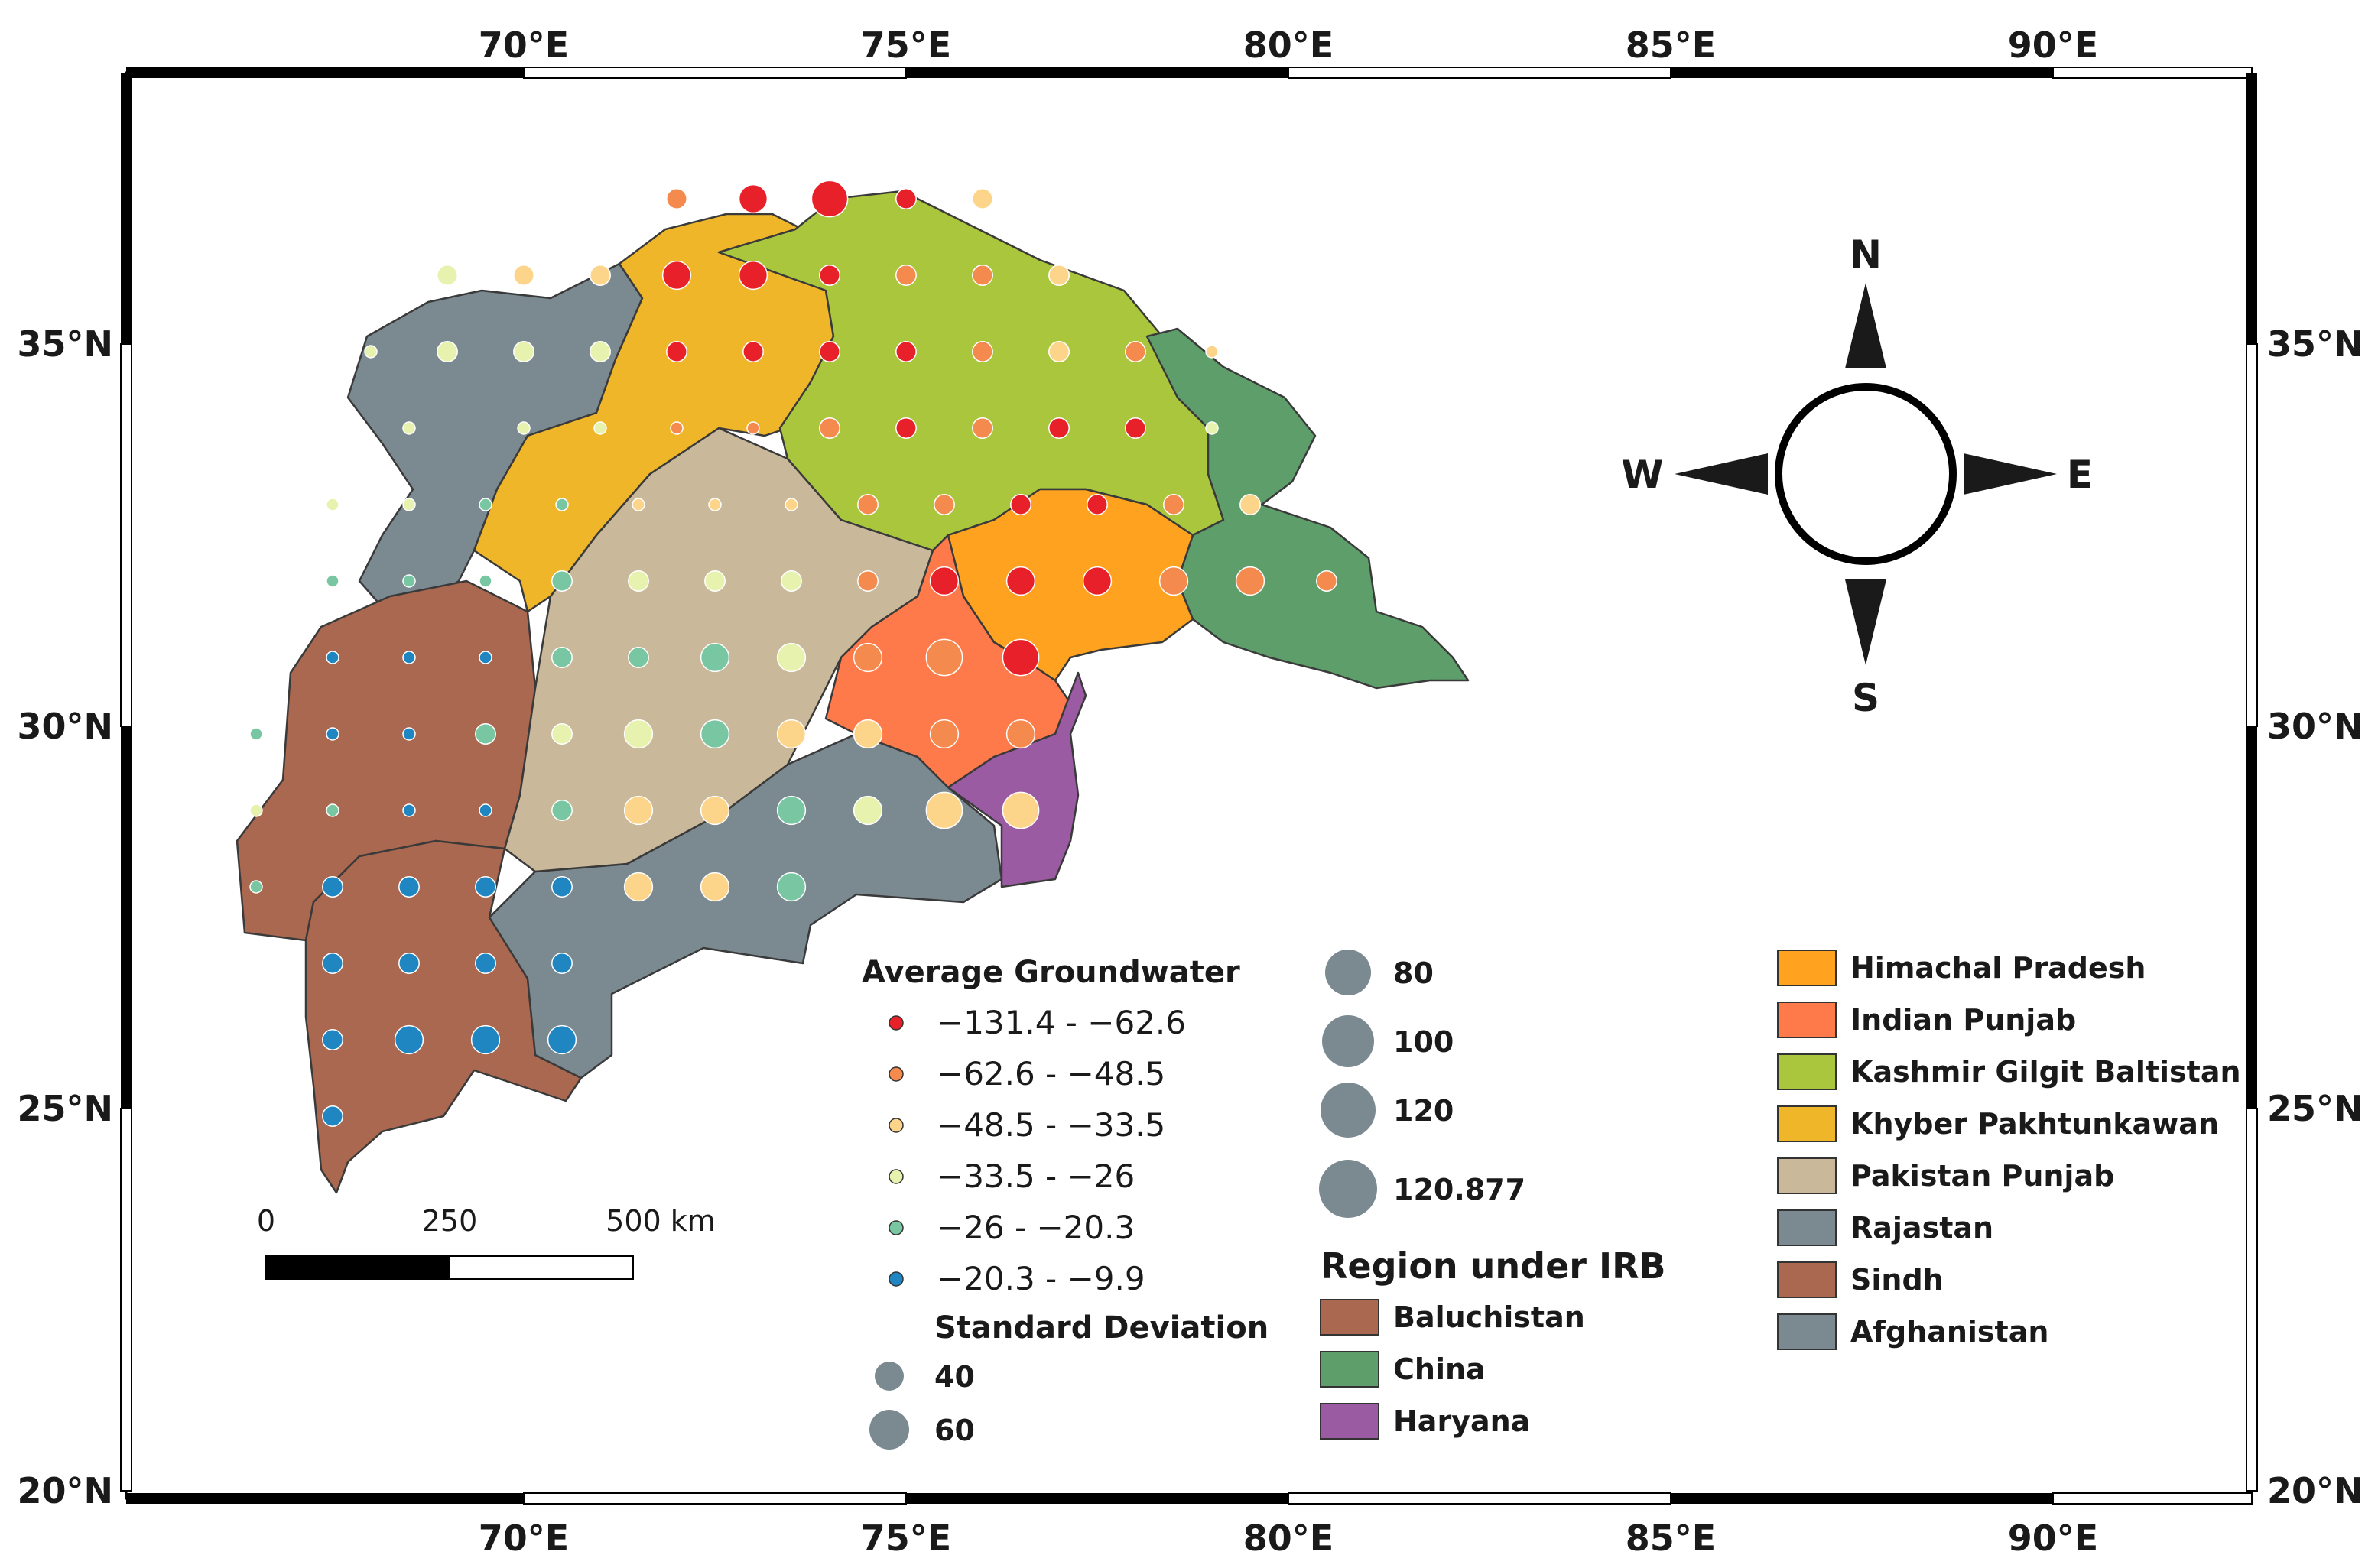  I want to click on west-pointer-icon, so click(1721, 474).